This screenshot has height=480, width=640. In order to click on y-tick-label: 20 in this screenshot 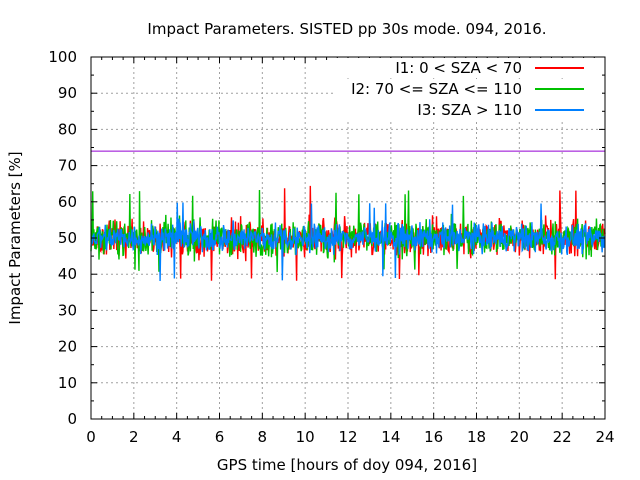, I will do `click(67, 347)`.